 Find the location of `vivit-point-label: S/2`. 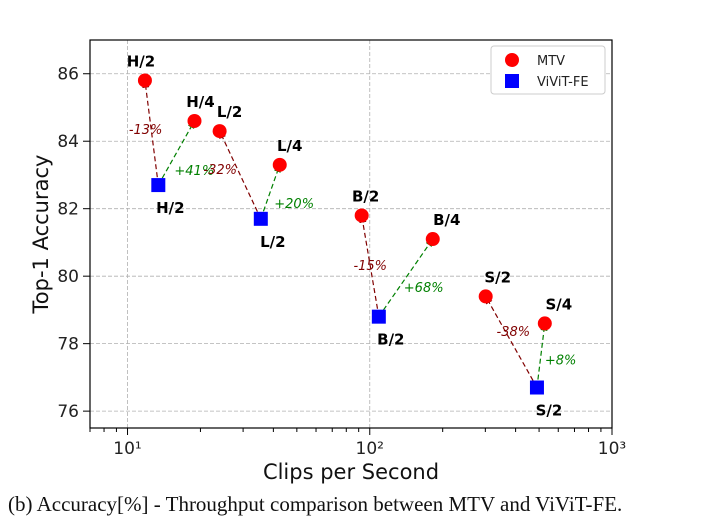

vivit-point-label: S/2 is located at coordinates (549, 411).